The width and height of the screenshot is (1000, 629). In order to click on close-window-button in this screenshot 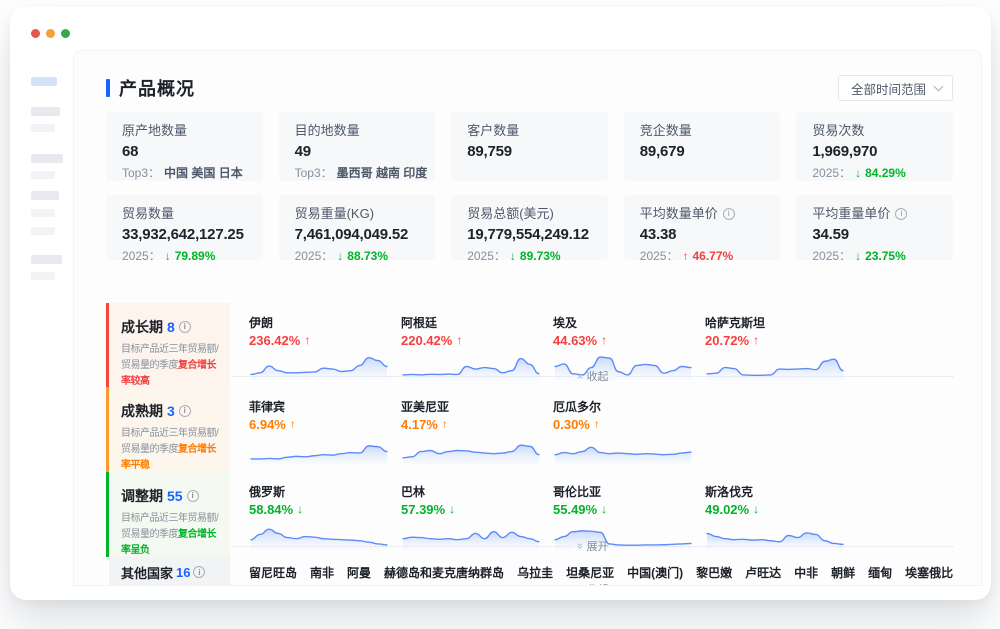, I will do `click(35, 33)`.